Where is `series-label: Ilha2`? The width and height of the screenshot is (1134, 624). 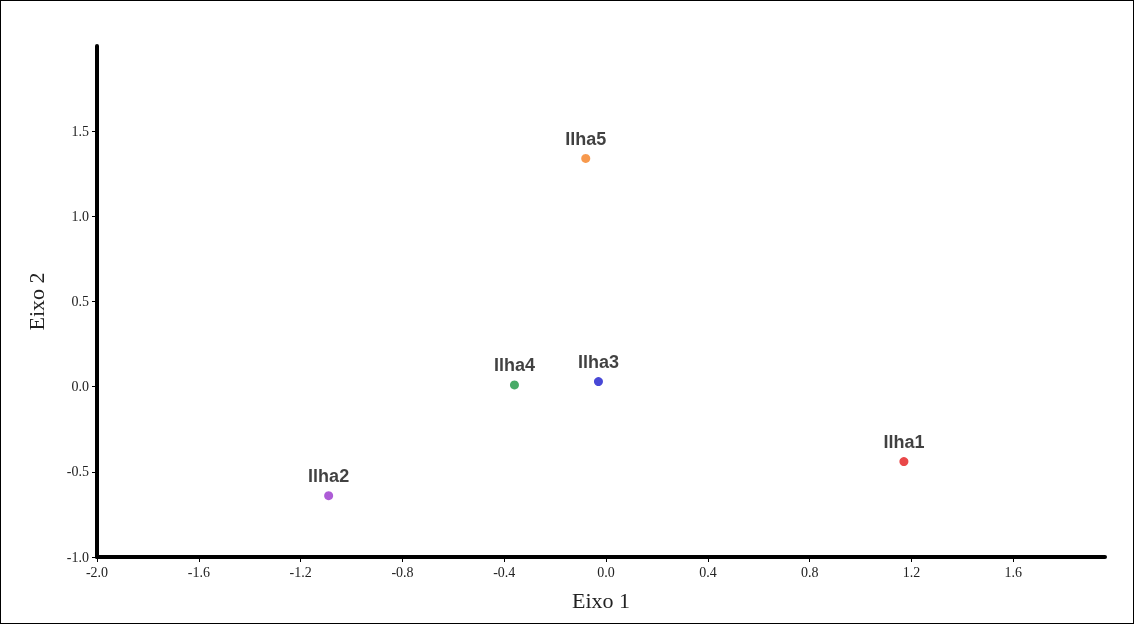
series-label: Ilha2 is located at coordinates (329, 476).